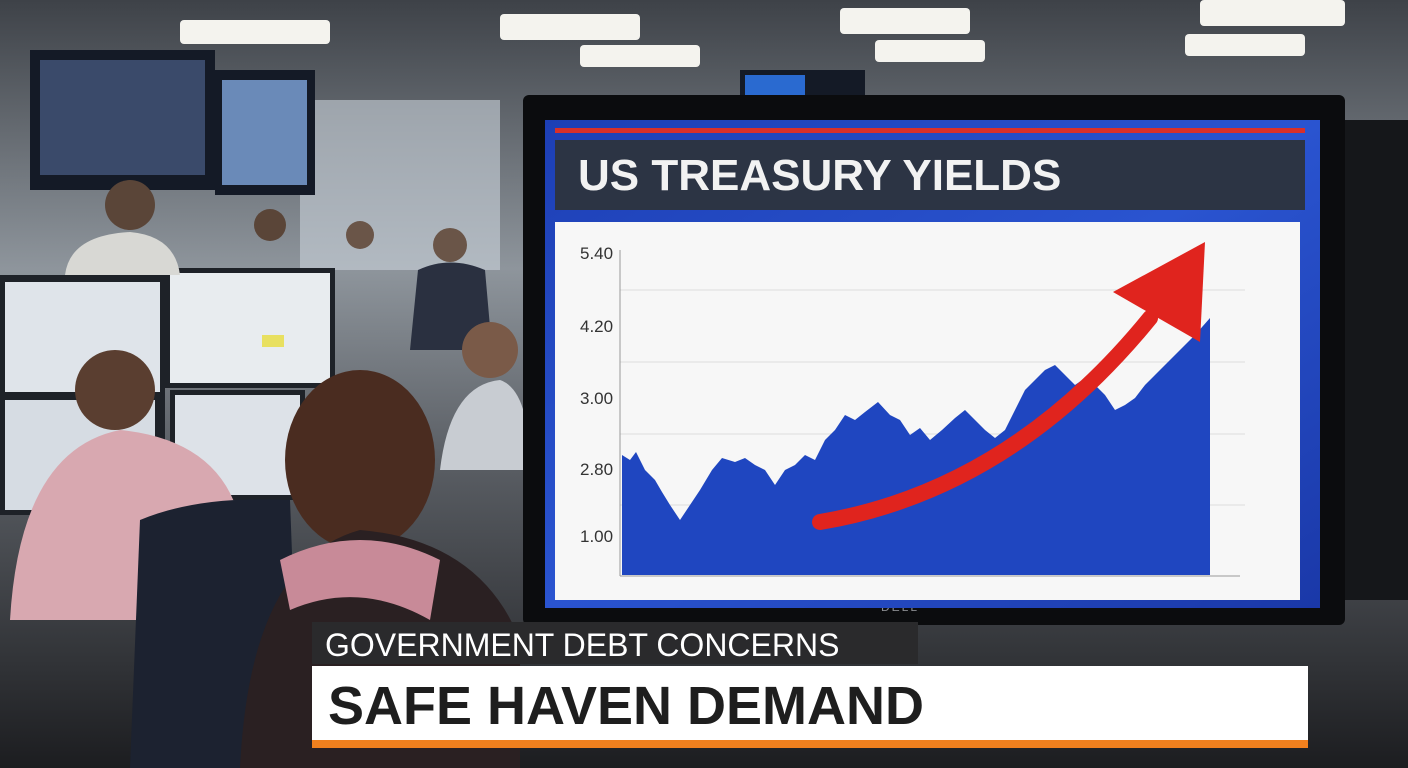 The height and width of the screenshot is (768, 1408). I want to click on headline: SAFE HAVEN DEMAND, so click(626, 706).